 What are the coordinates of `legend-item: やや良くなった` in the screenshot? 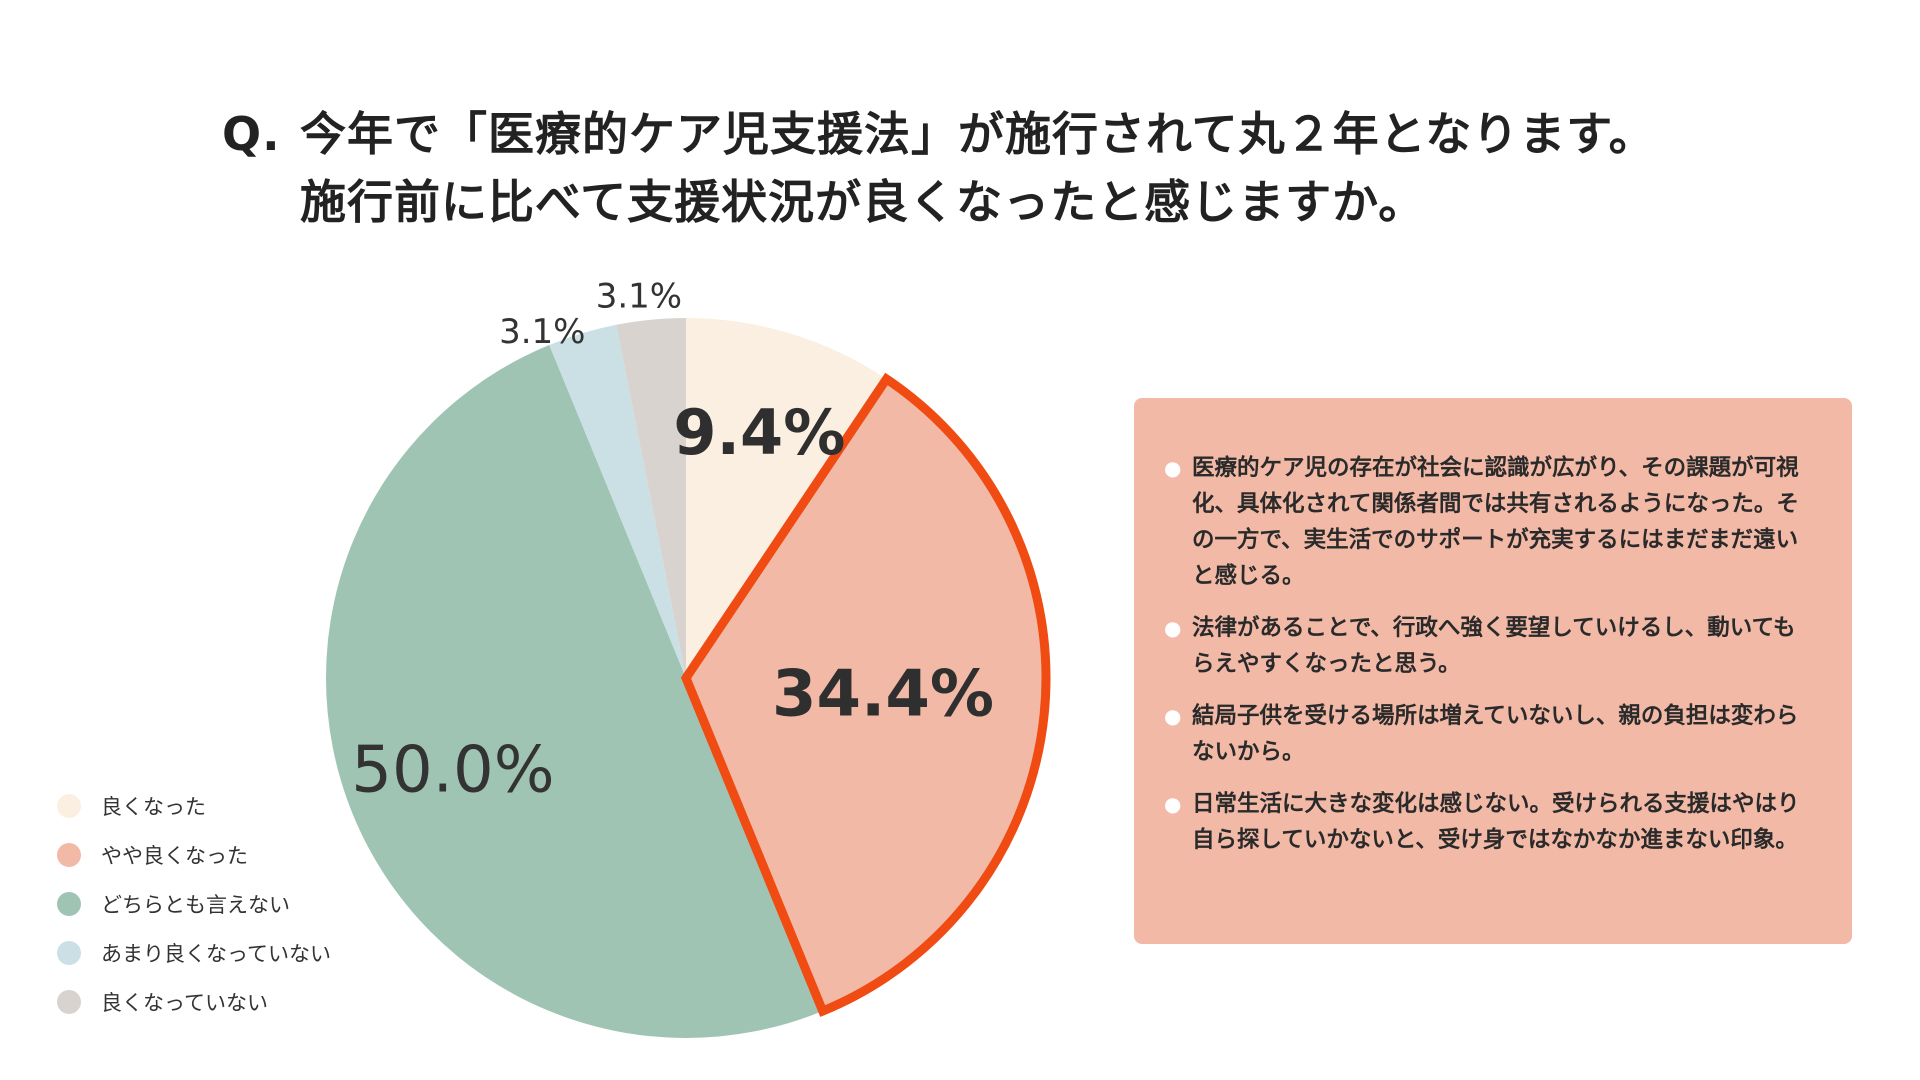 It's located at (194, 854).